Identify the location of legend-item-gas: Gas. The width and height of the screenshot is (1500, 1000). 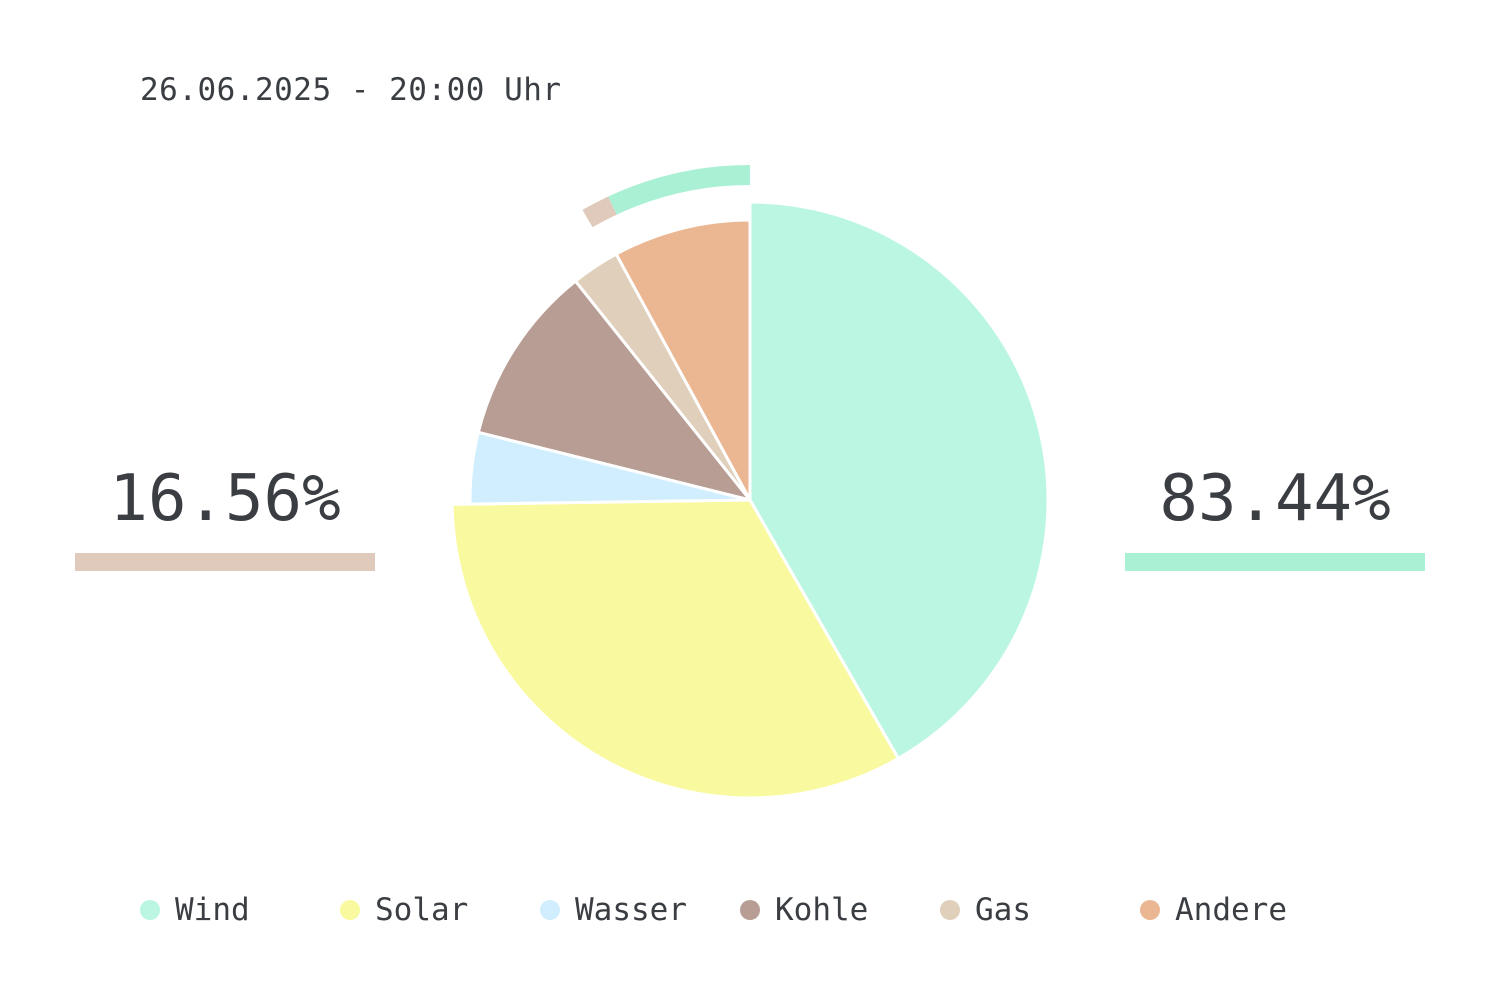
(985, 910).